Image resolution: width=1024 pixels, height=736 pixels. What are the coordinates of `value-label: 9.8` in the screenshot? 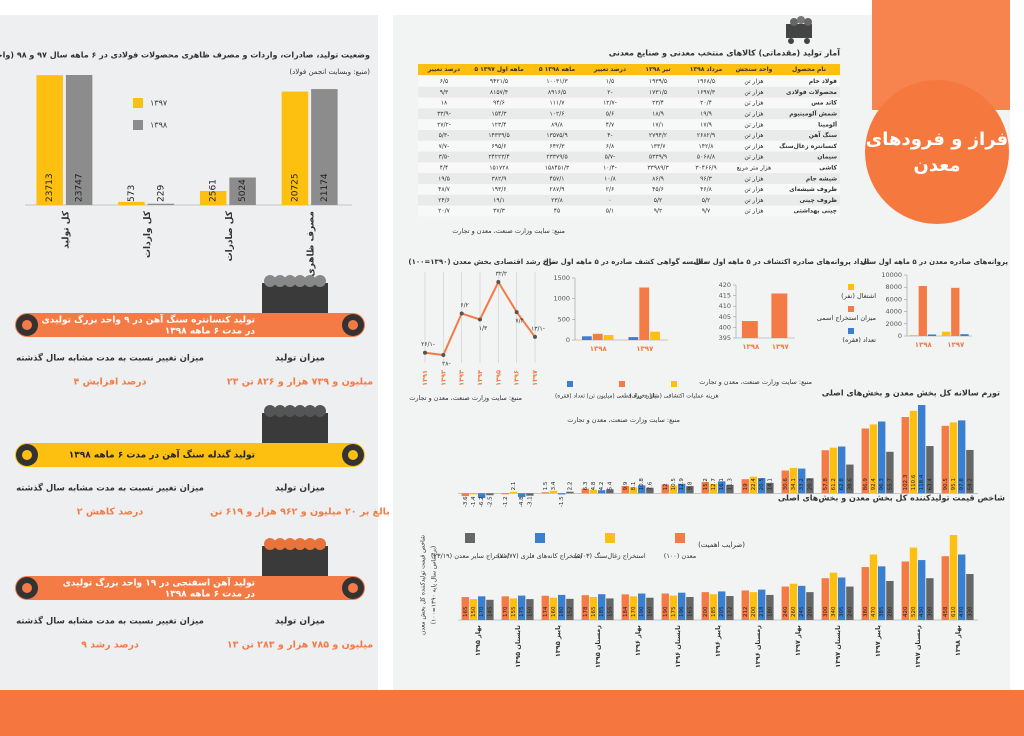 It's located at (690, 485).